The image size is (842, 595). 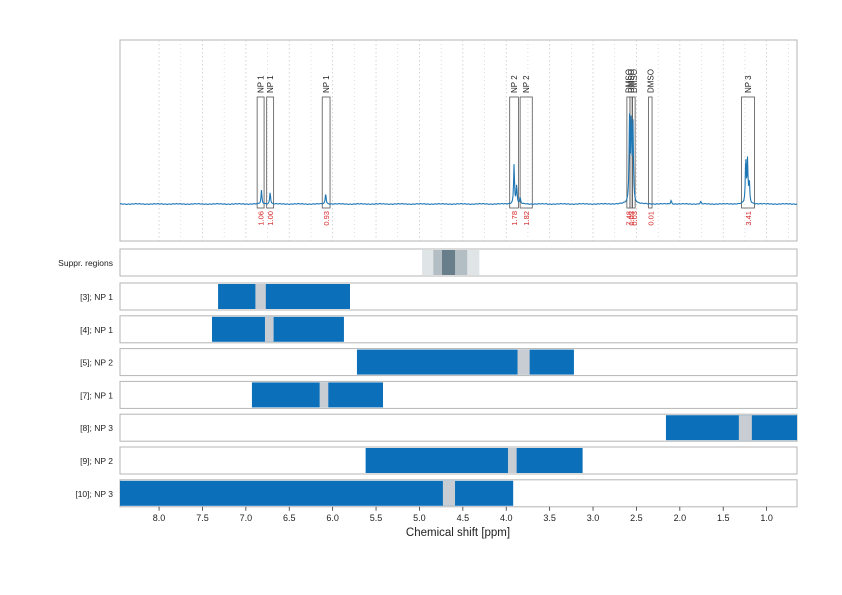 What do you see at coordinates (593, 518) in the screenshot?
I see `x-tick-label: 3.0` at bounding box center [593, 518].